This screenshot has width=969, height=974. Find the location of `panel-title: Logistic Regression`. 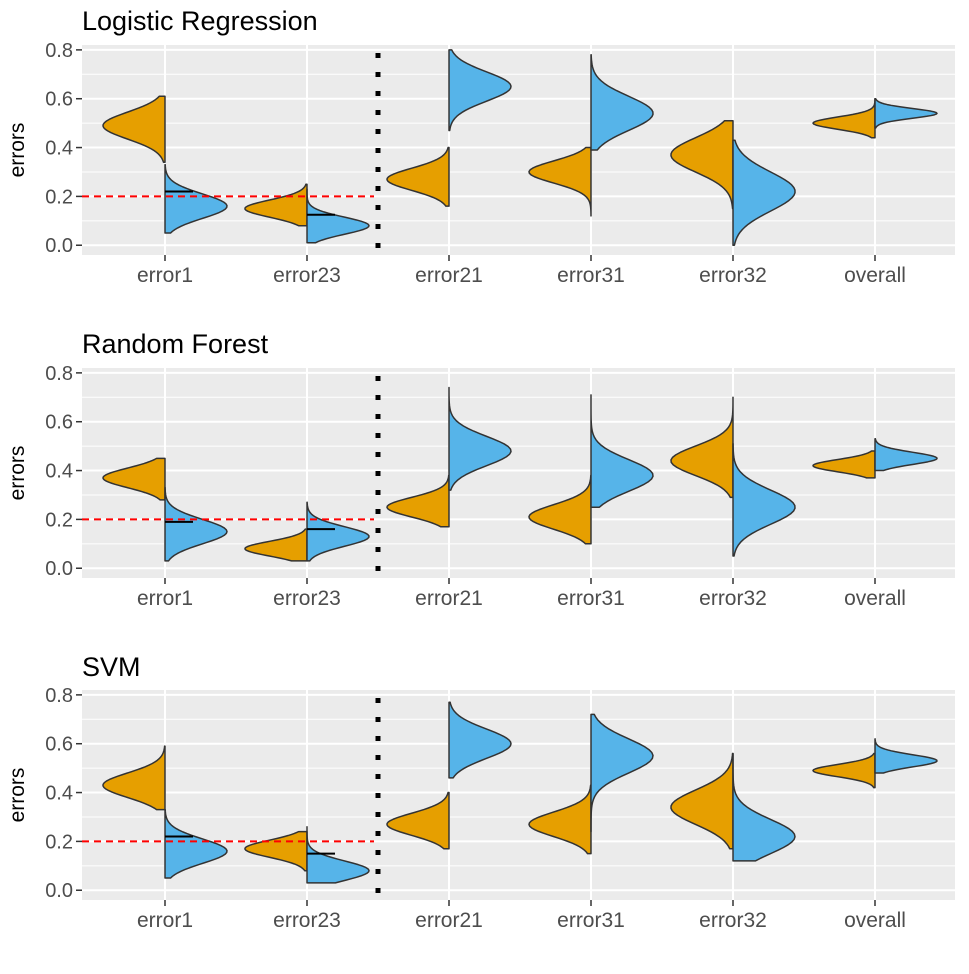

panel-title: Logistic Regression is located at coordinates (200, 21).